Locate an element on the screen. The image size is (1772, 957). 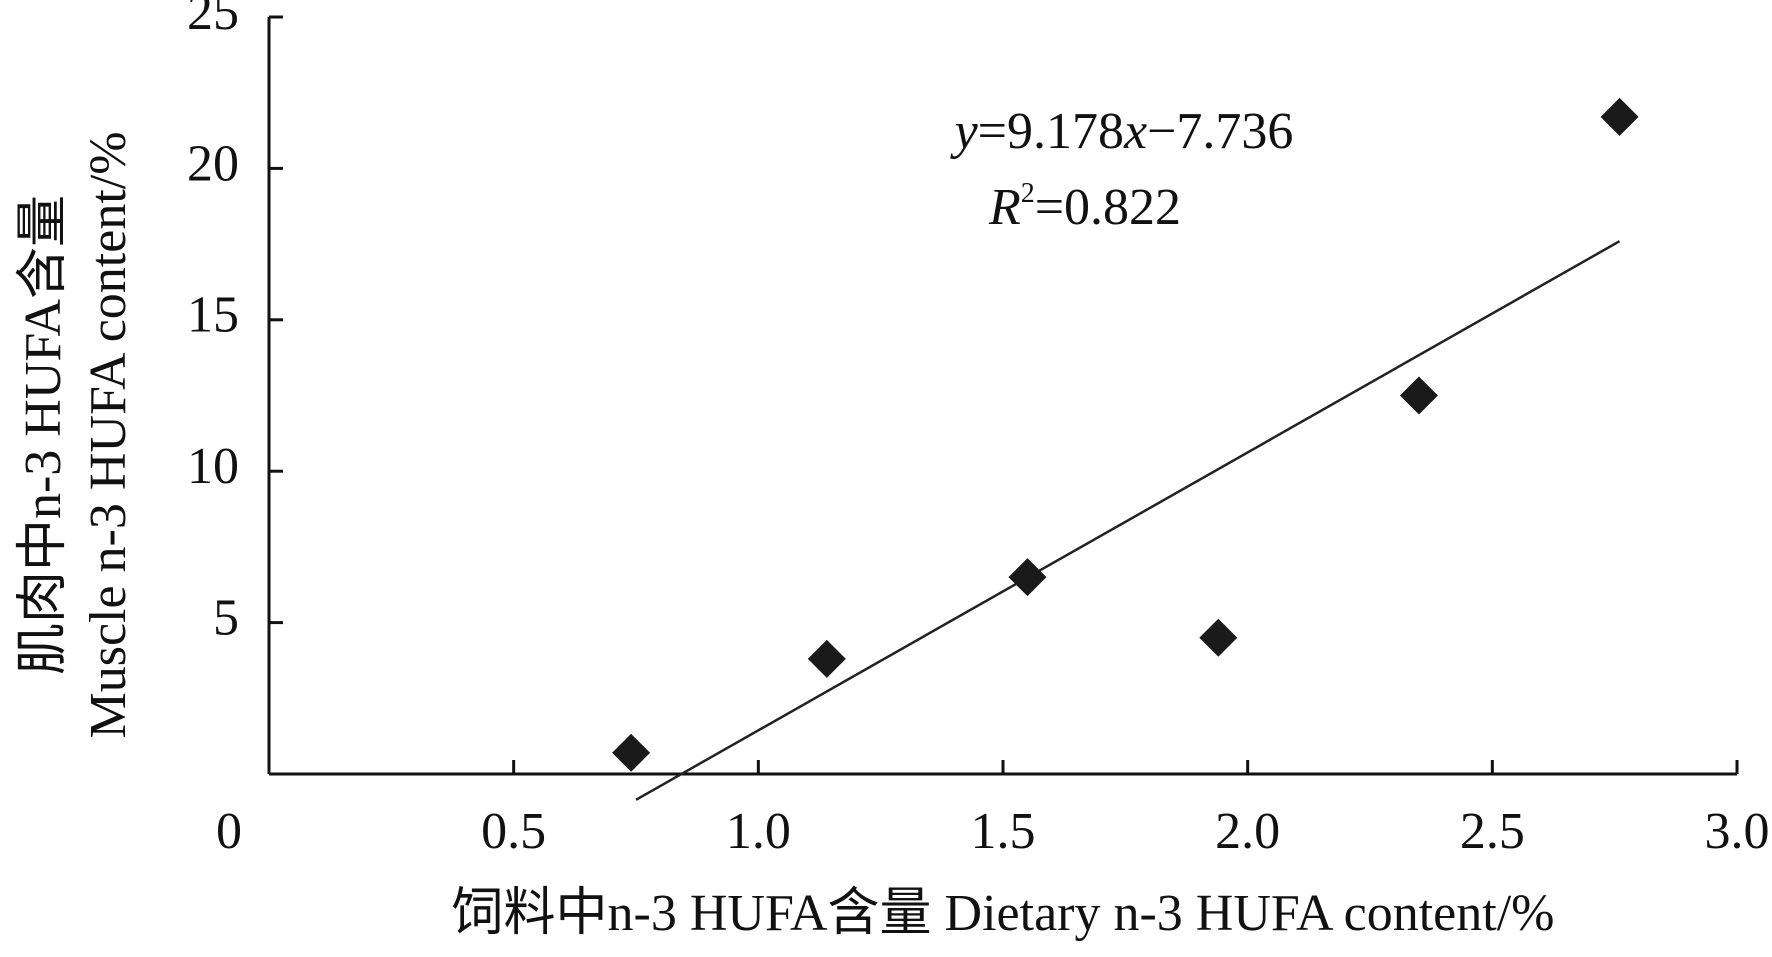
y-axis-label: 肌肉中n-3 HUFA含量 is located at coordinates (43, 435).